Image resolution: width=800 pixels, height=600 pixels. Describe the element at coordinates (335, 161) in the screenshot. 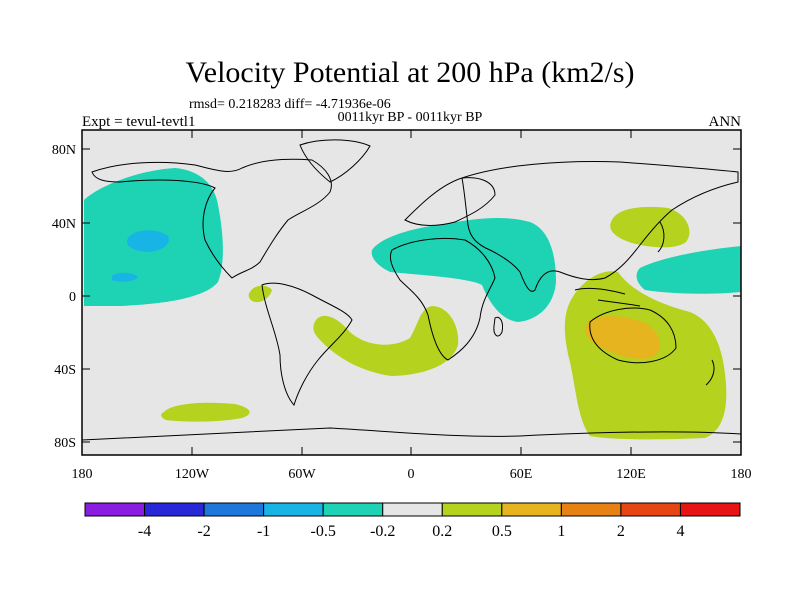

I see `coast-greenland` at that location.